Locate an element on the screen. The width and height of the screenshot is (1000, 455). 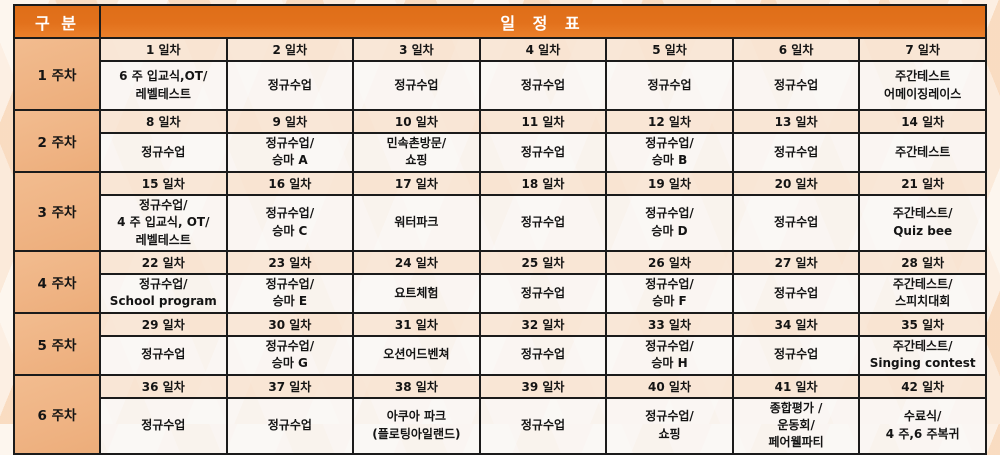
day-header-cell: 31 일차 is located at coordinates (416, 324).